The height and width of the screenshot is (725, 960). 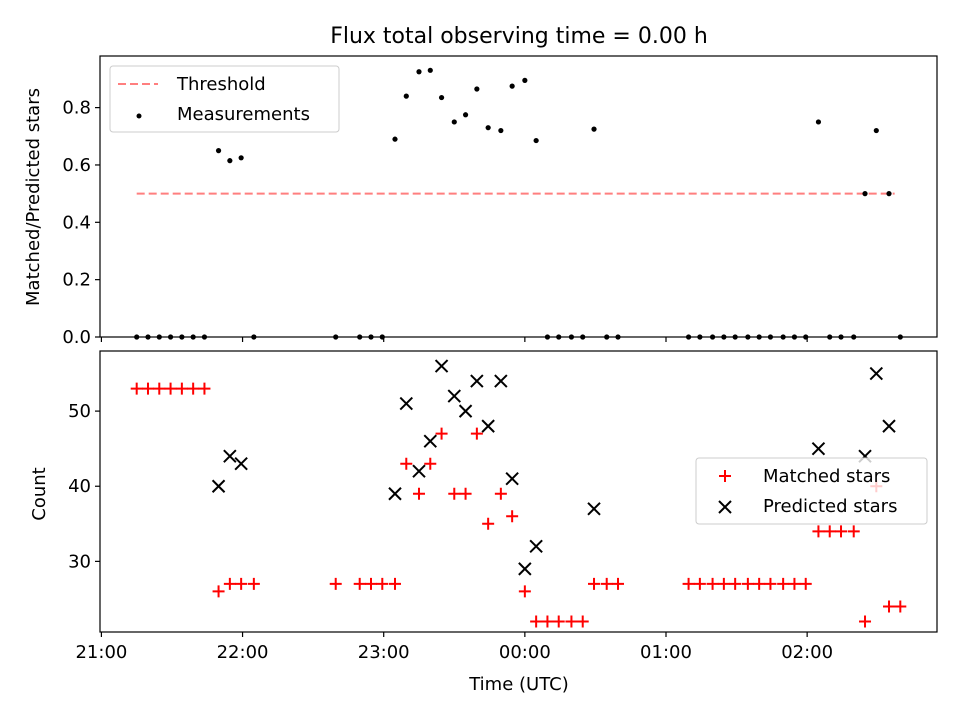 I want to click on count-legend: Matched stars Predicted stars, so click(x=811, y=491).